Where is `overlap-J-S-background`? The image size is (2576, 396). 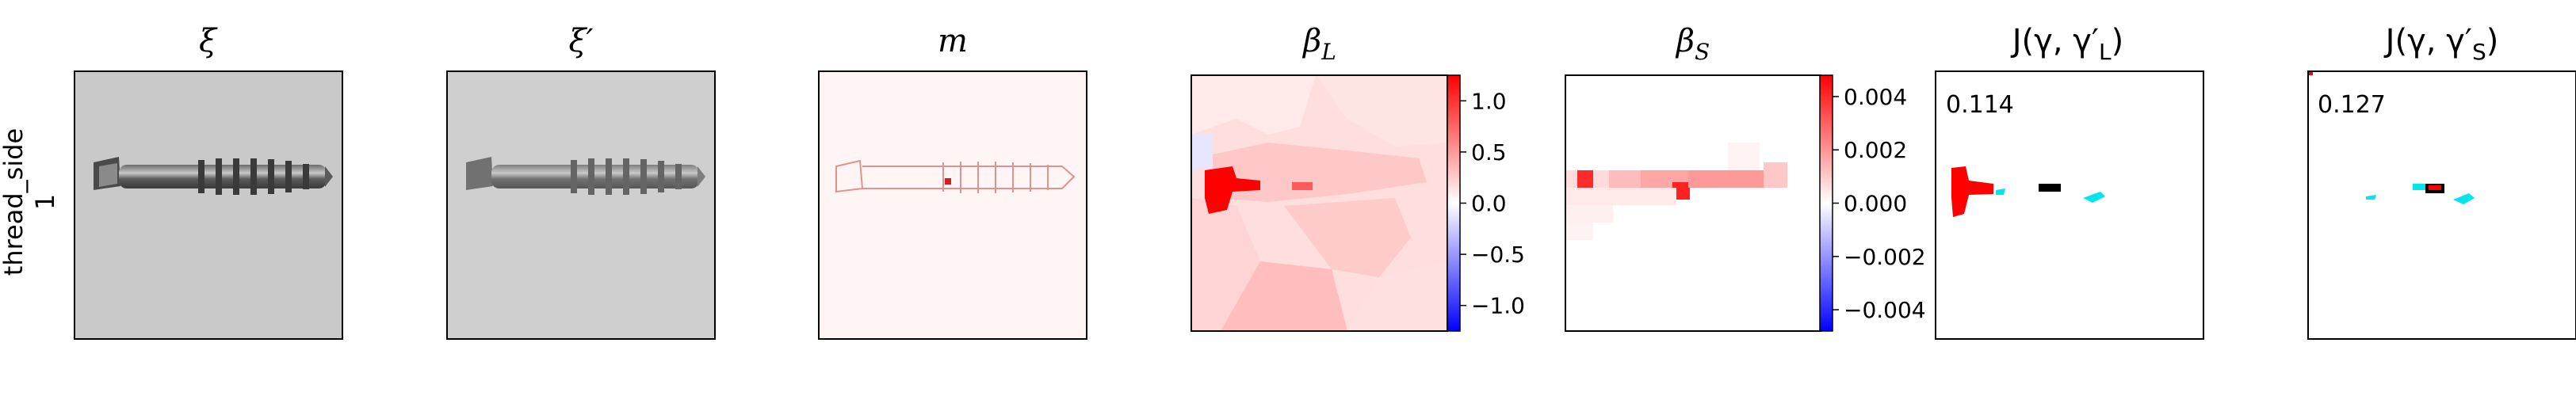 overlap-J-S-background is located at coordinates (2442, 205).